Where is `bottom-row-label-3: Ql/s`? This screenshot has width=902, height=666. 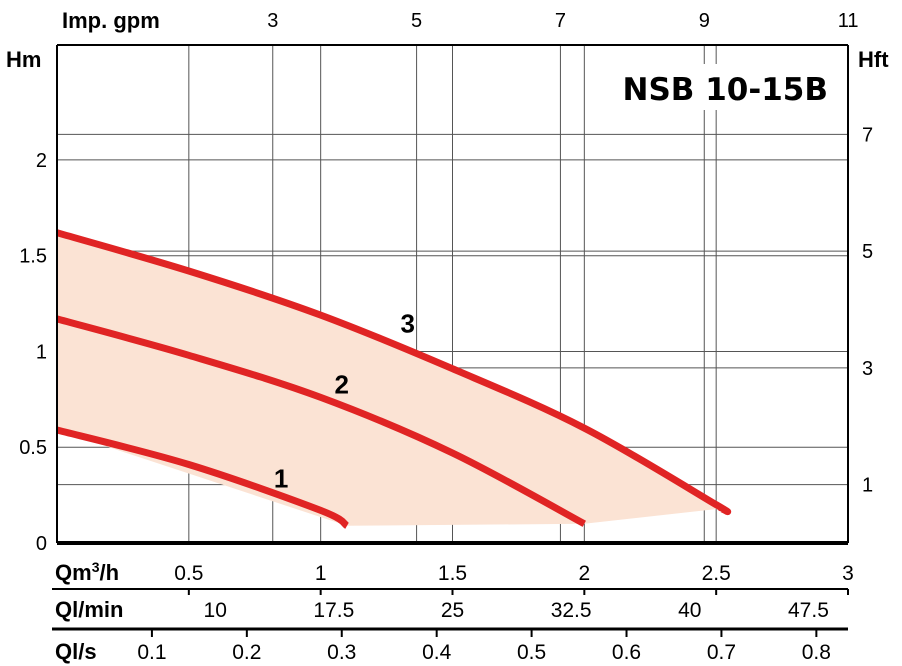
bottom-row-label-3: Ql/s is located at coordinates (76, 651).